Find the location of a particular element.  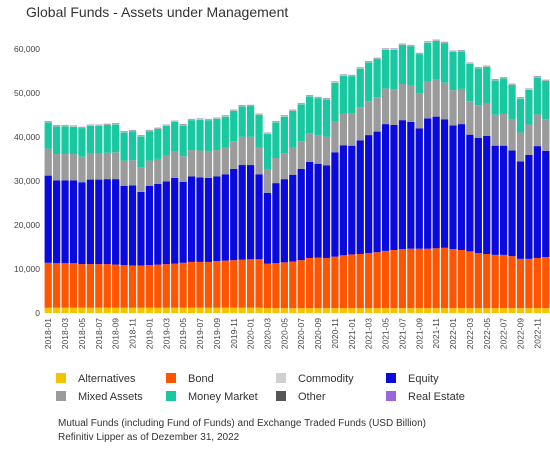

x-tick-label: 2021-05 is located at coordinates (386, 333).